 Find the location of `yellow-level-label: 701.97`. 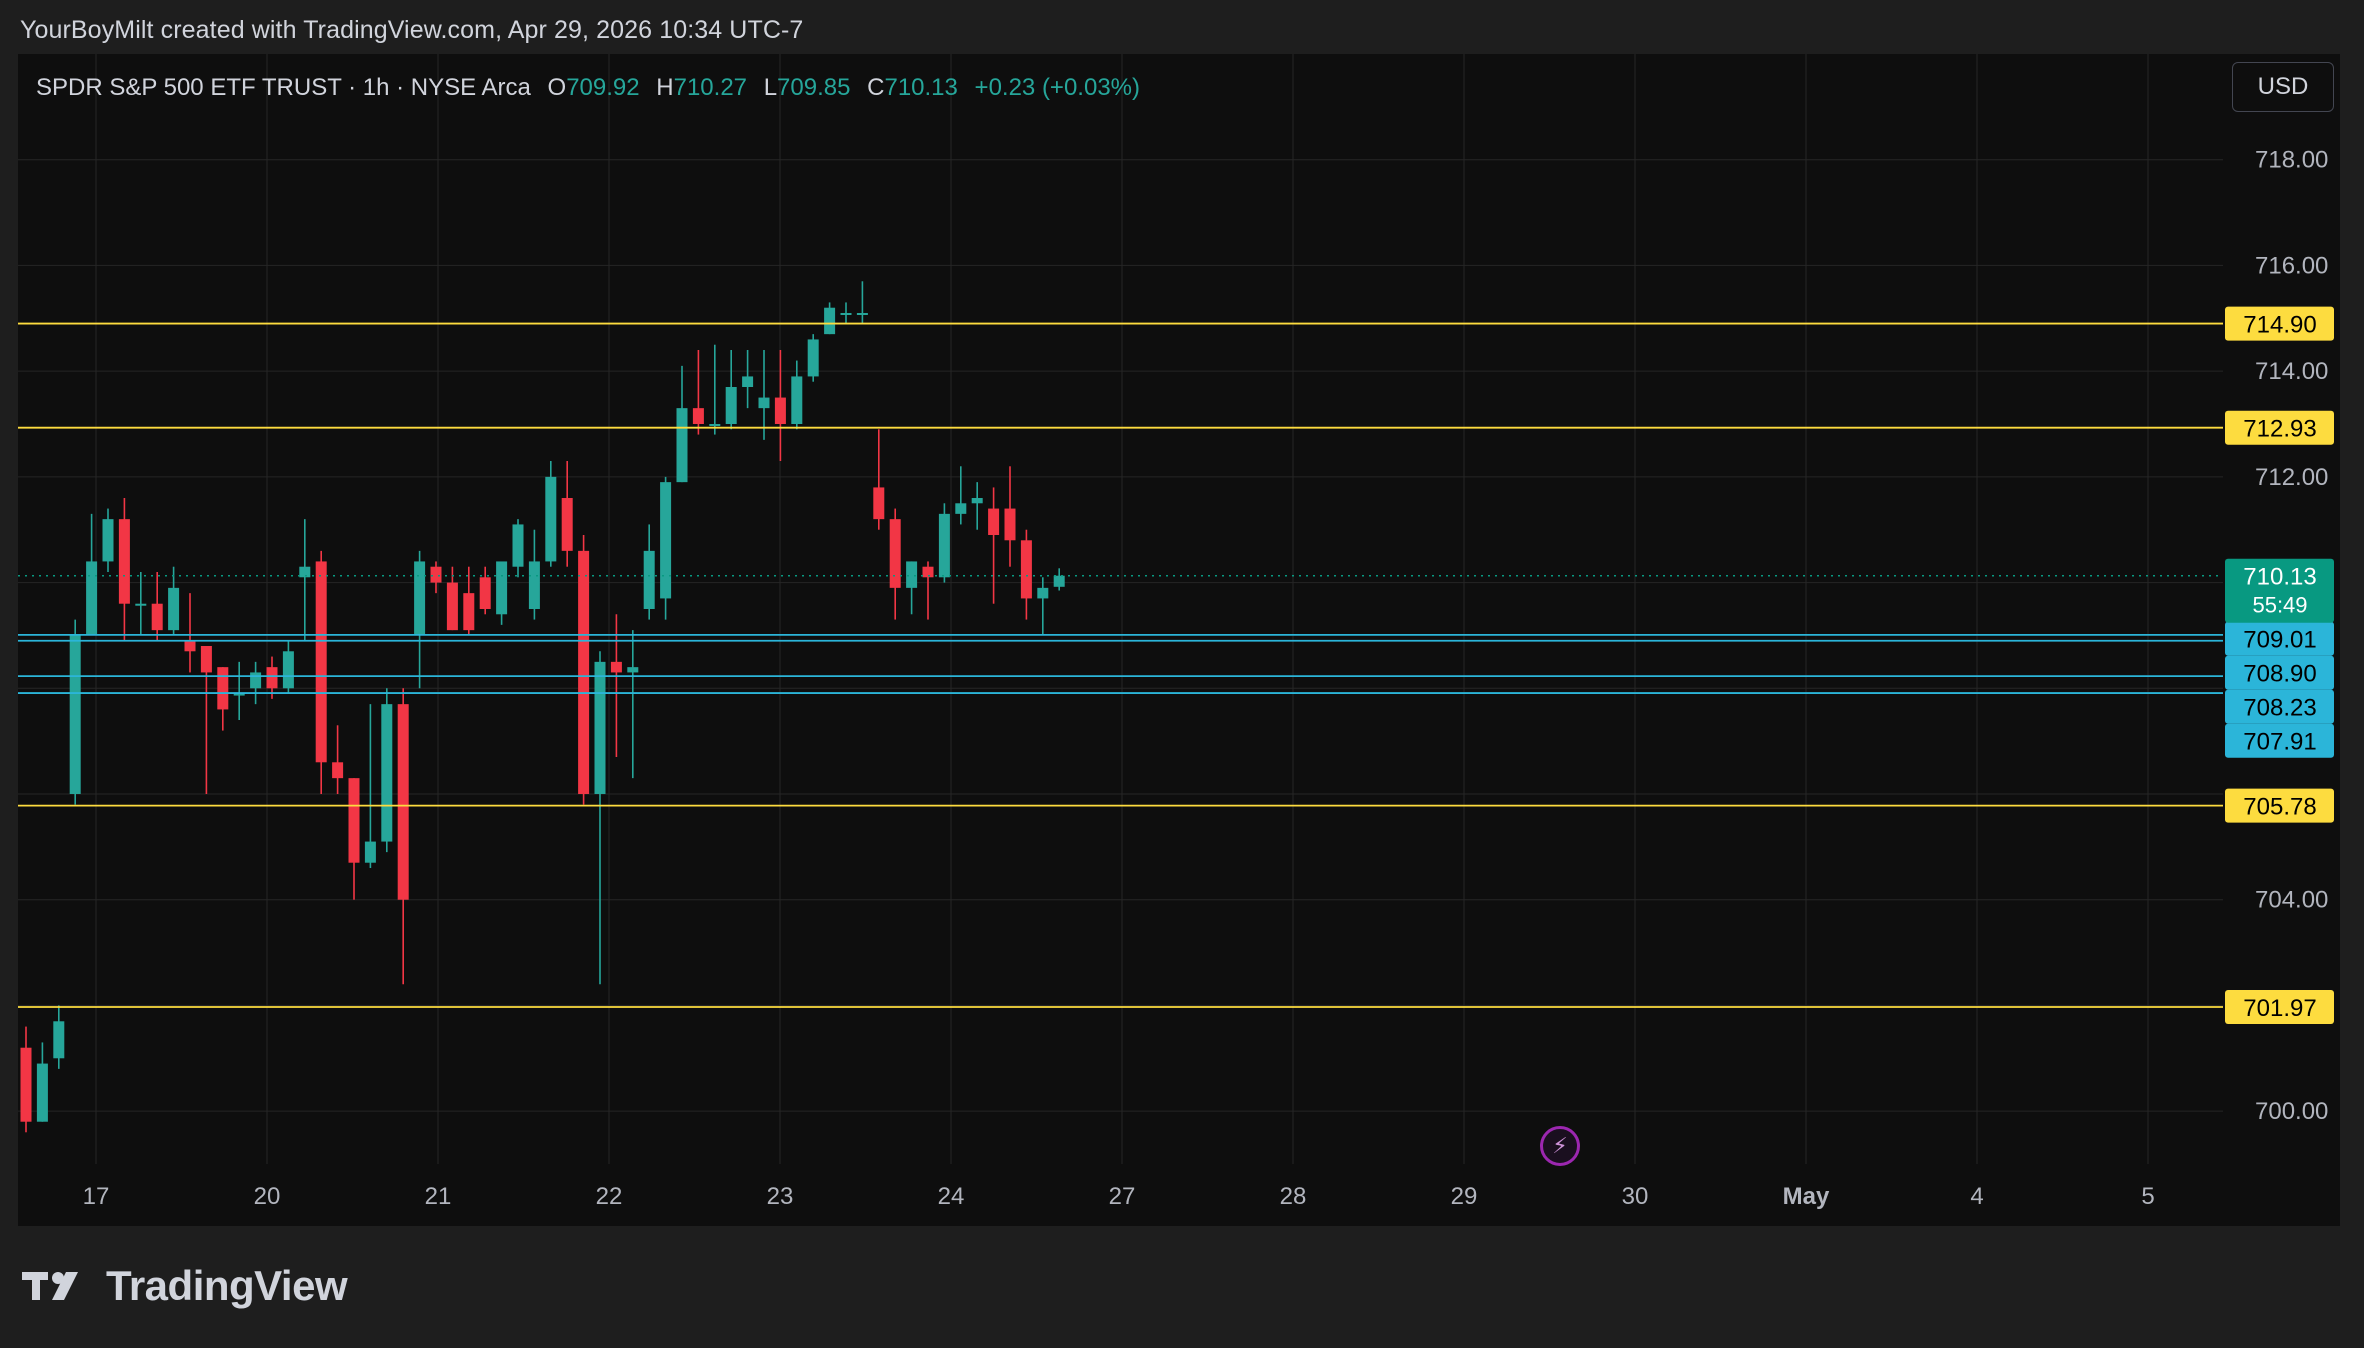

yellow-level-label: 701.97 is located at coordinates (2279, 1007).